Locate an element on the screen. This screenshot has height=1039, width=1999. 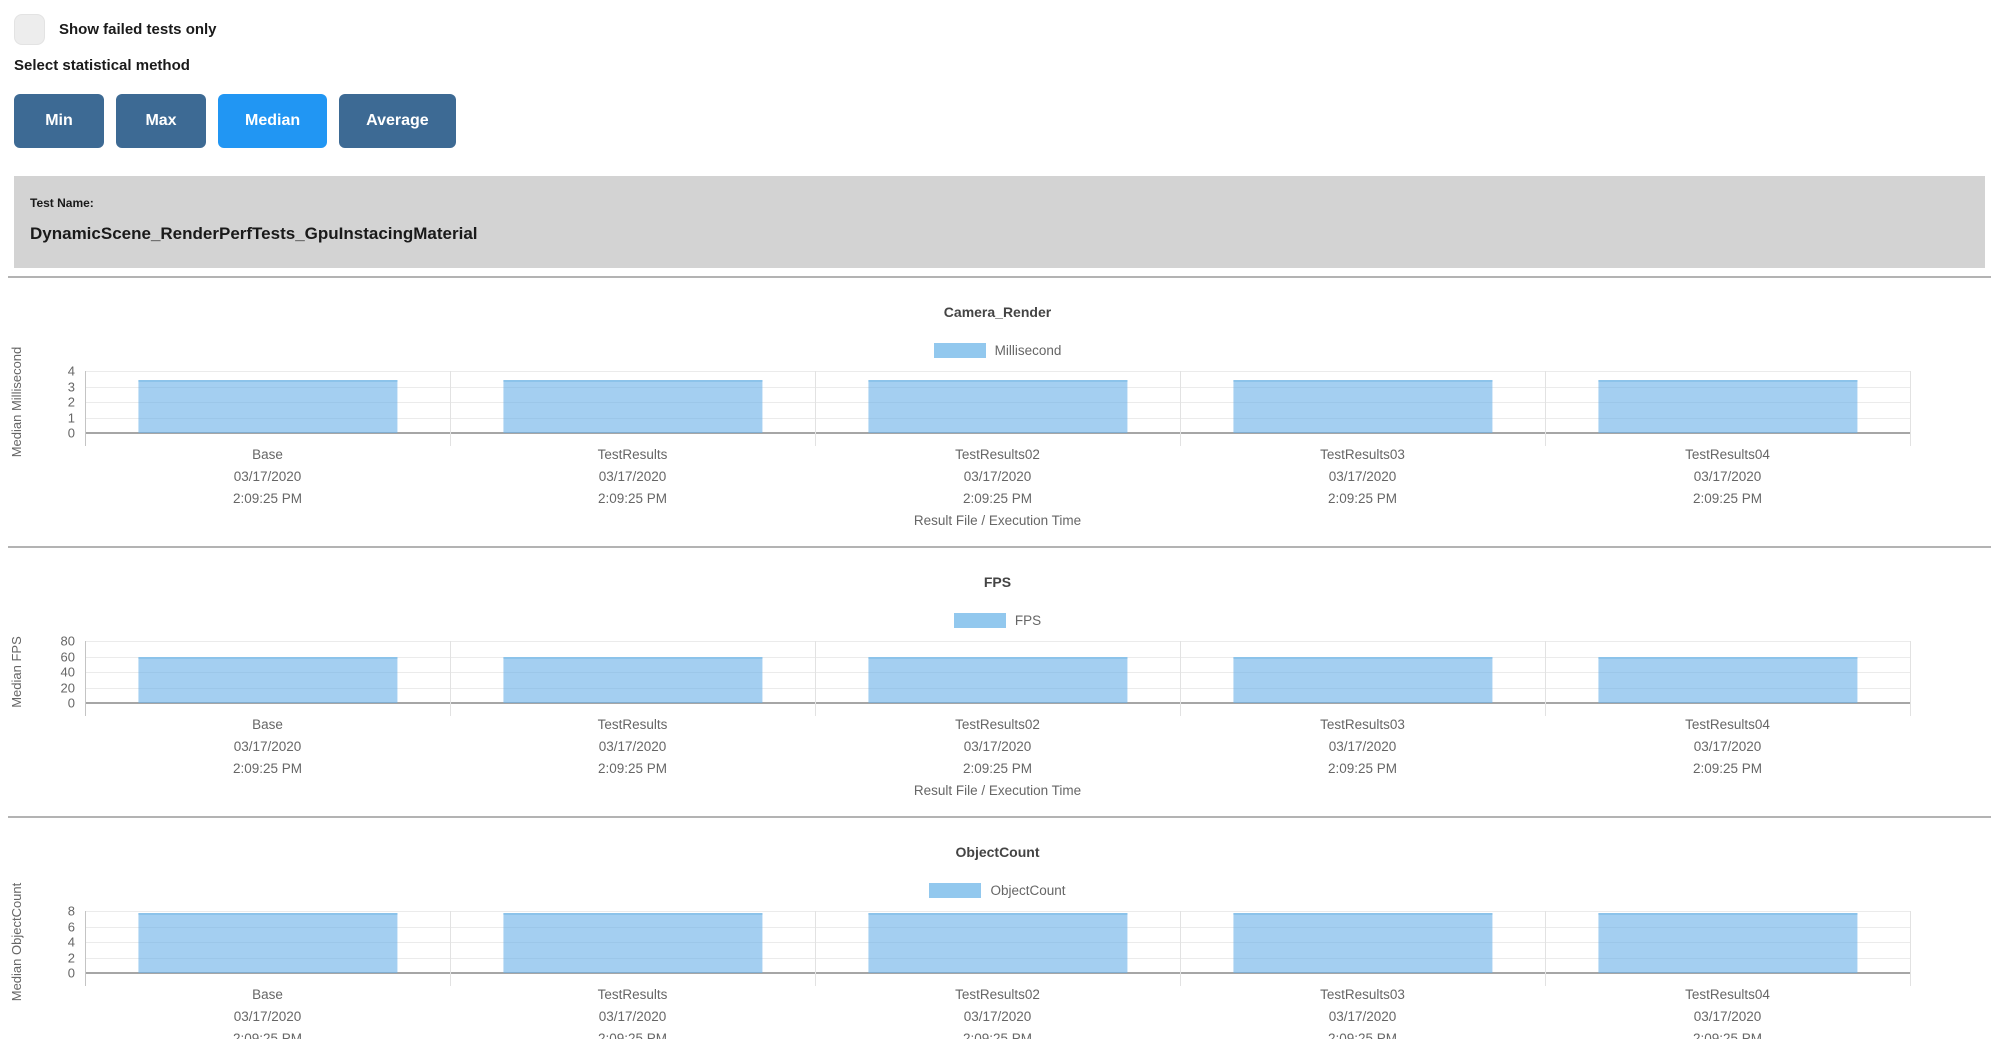
show-failed-label: Show failed tests only is located at coordinates (138, 29).